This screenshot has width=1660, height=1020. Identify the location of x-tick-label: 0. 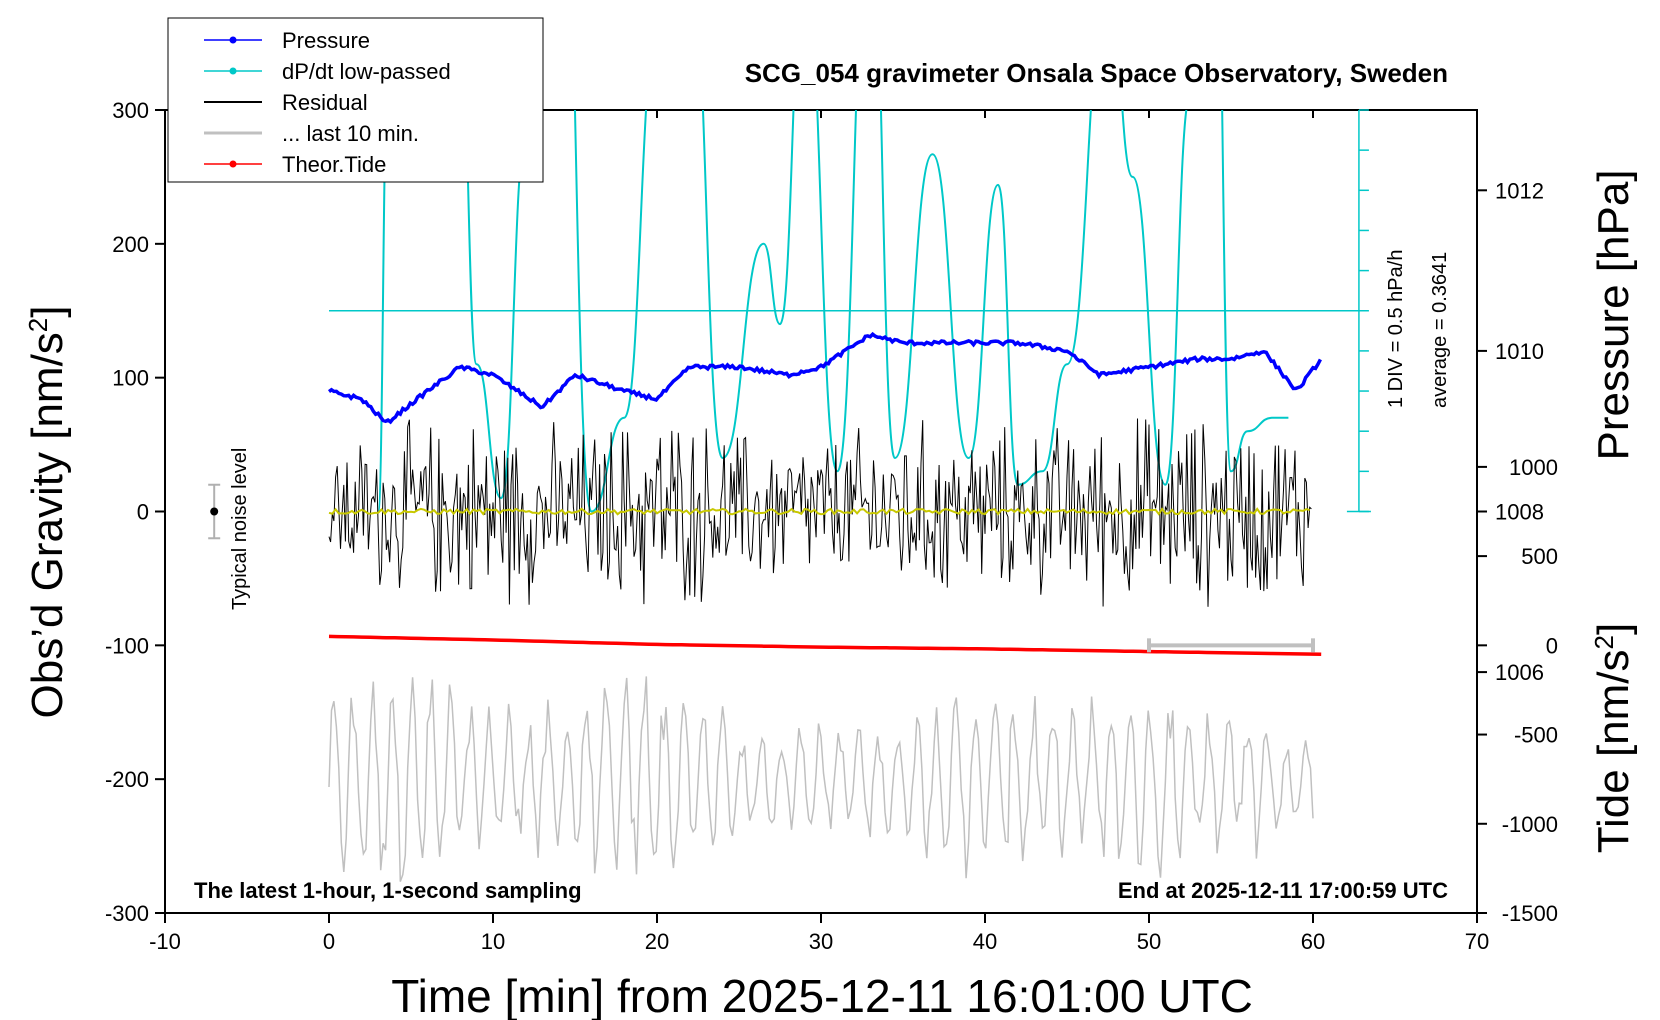
(329, 941).